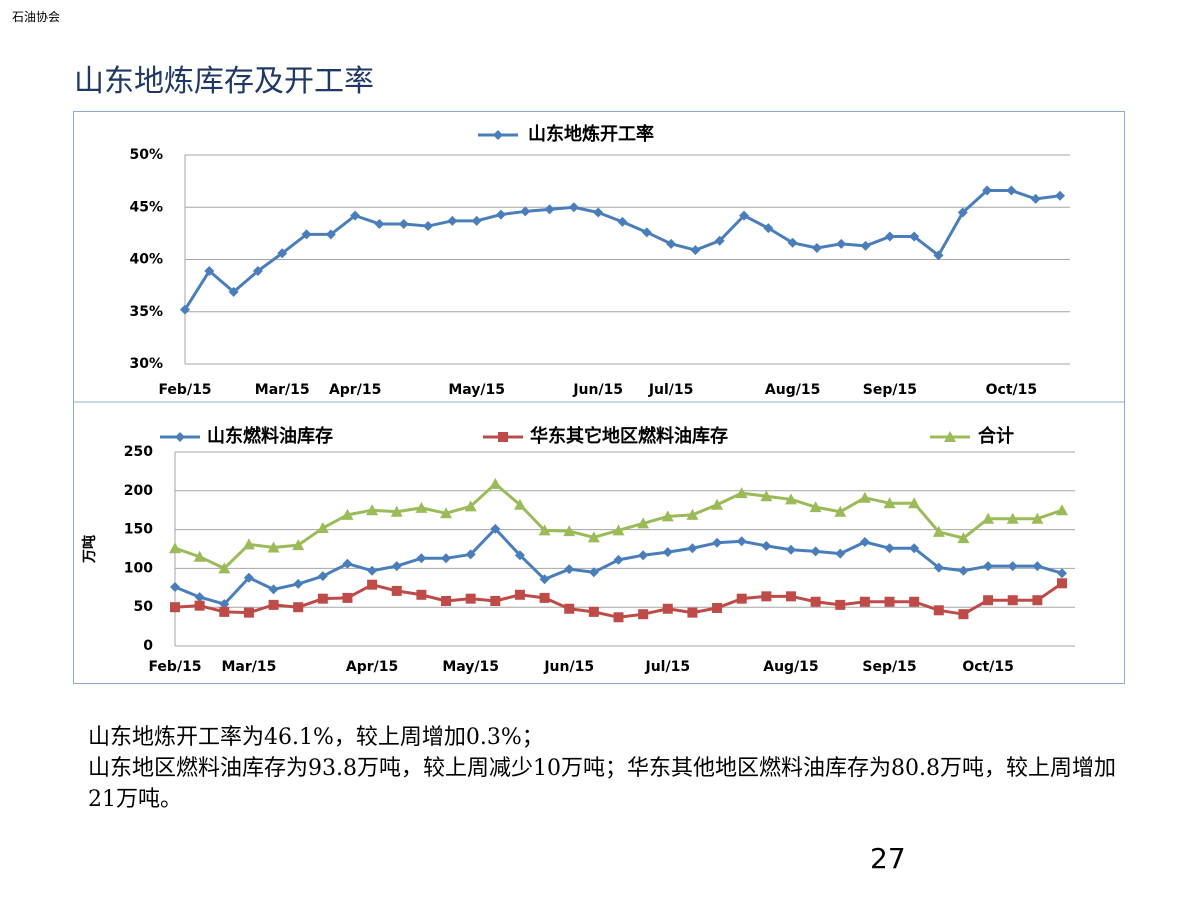 This screenshot has width=1200, height=900. I want to click on x-tick-label: Aug/15, so click(790, 667).